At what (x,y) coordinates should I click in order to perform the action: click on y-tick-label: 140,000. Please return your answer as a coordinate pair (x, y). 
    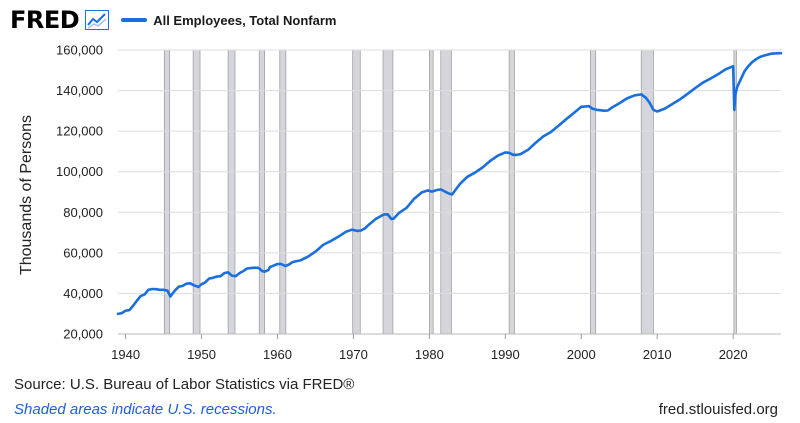
    Looking at the image, I should click on (79, 90).